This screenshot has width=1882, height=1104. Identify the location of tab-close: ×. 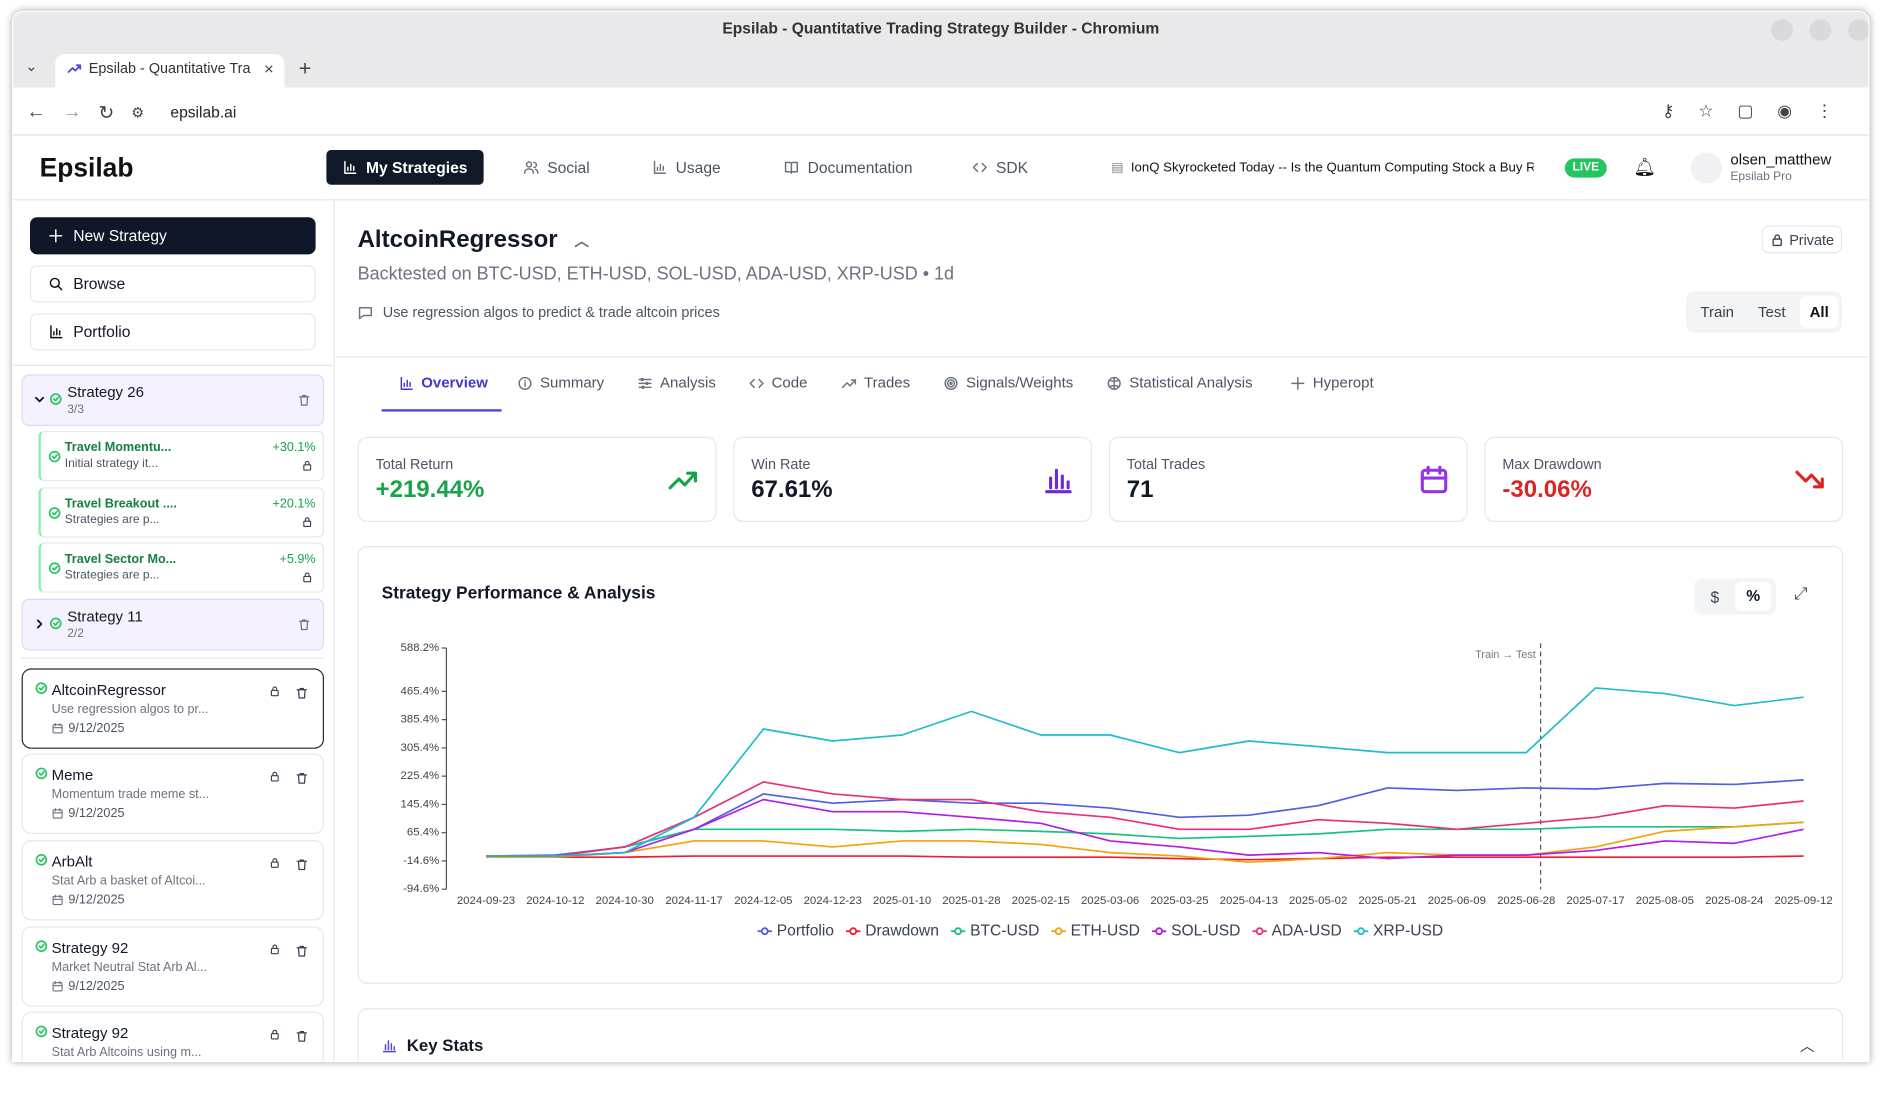
(269, 68).